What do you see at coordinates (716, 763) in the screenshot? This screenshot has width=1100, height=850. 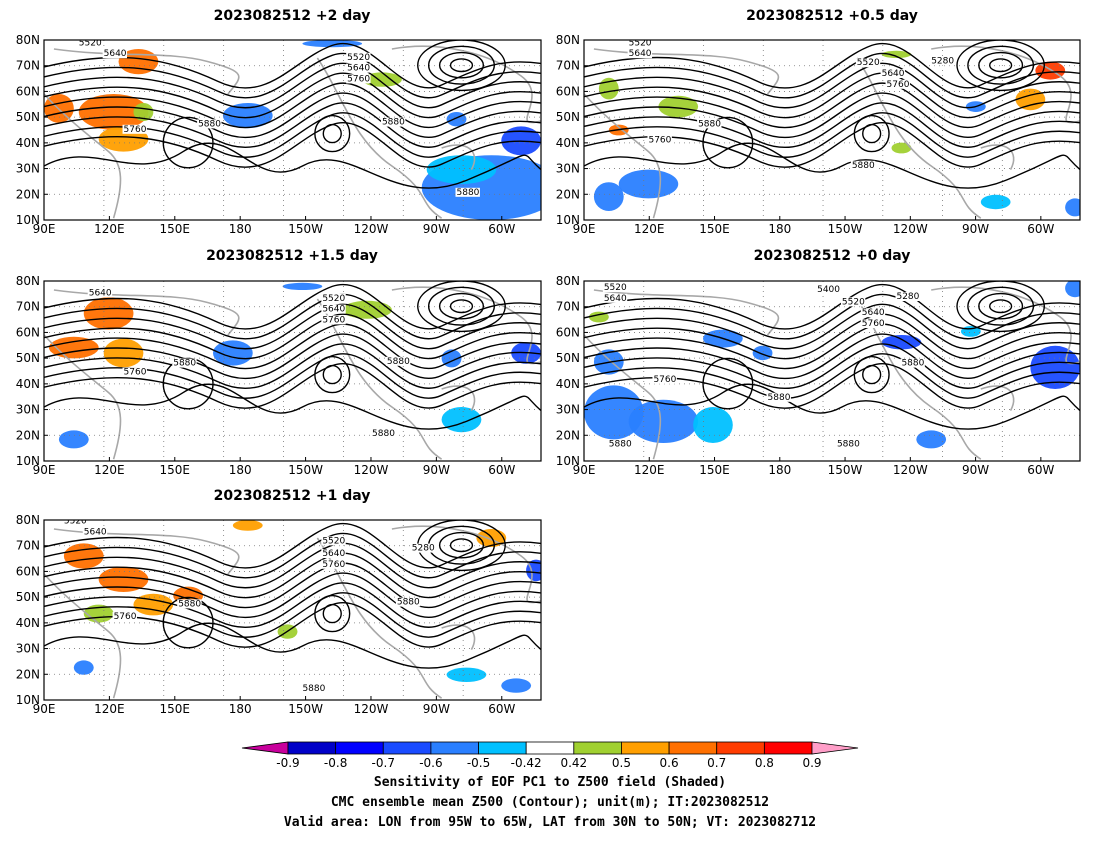 I see `colorbar-label: 0.7` at bounding box center [716, 763].